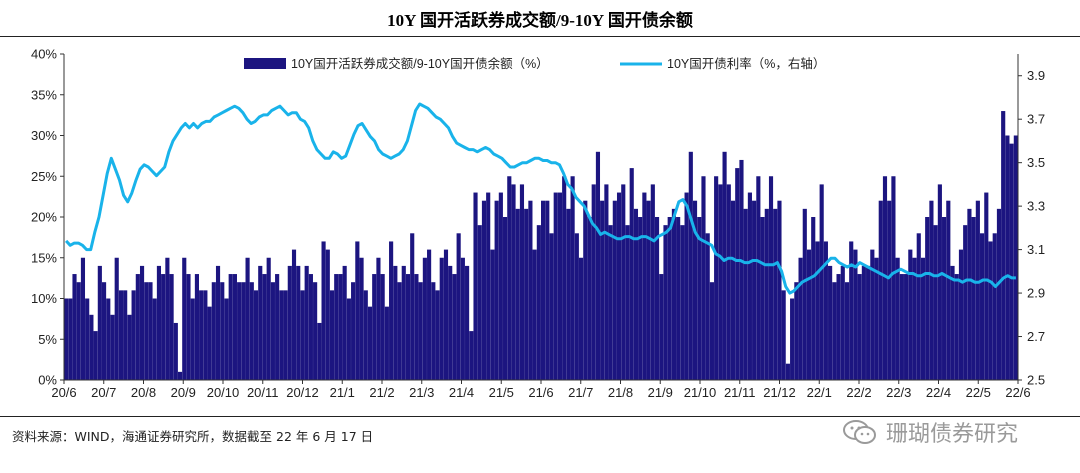 The height and width of the screenshot is (473, 1080). Describe the element at coordinates (183, 392) in the screenshot. I see `x-tick-label: 20/9` at that location.